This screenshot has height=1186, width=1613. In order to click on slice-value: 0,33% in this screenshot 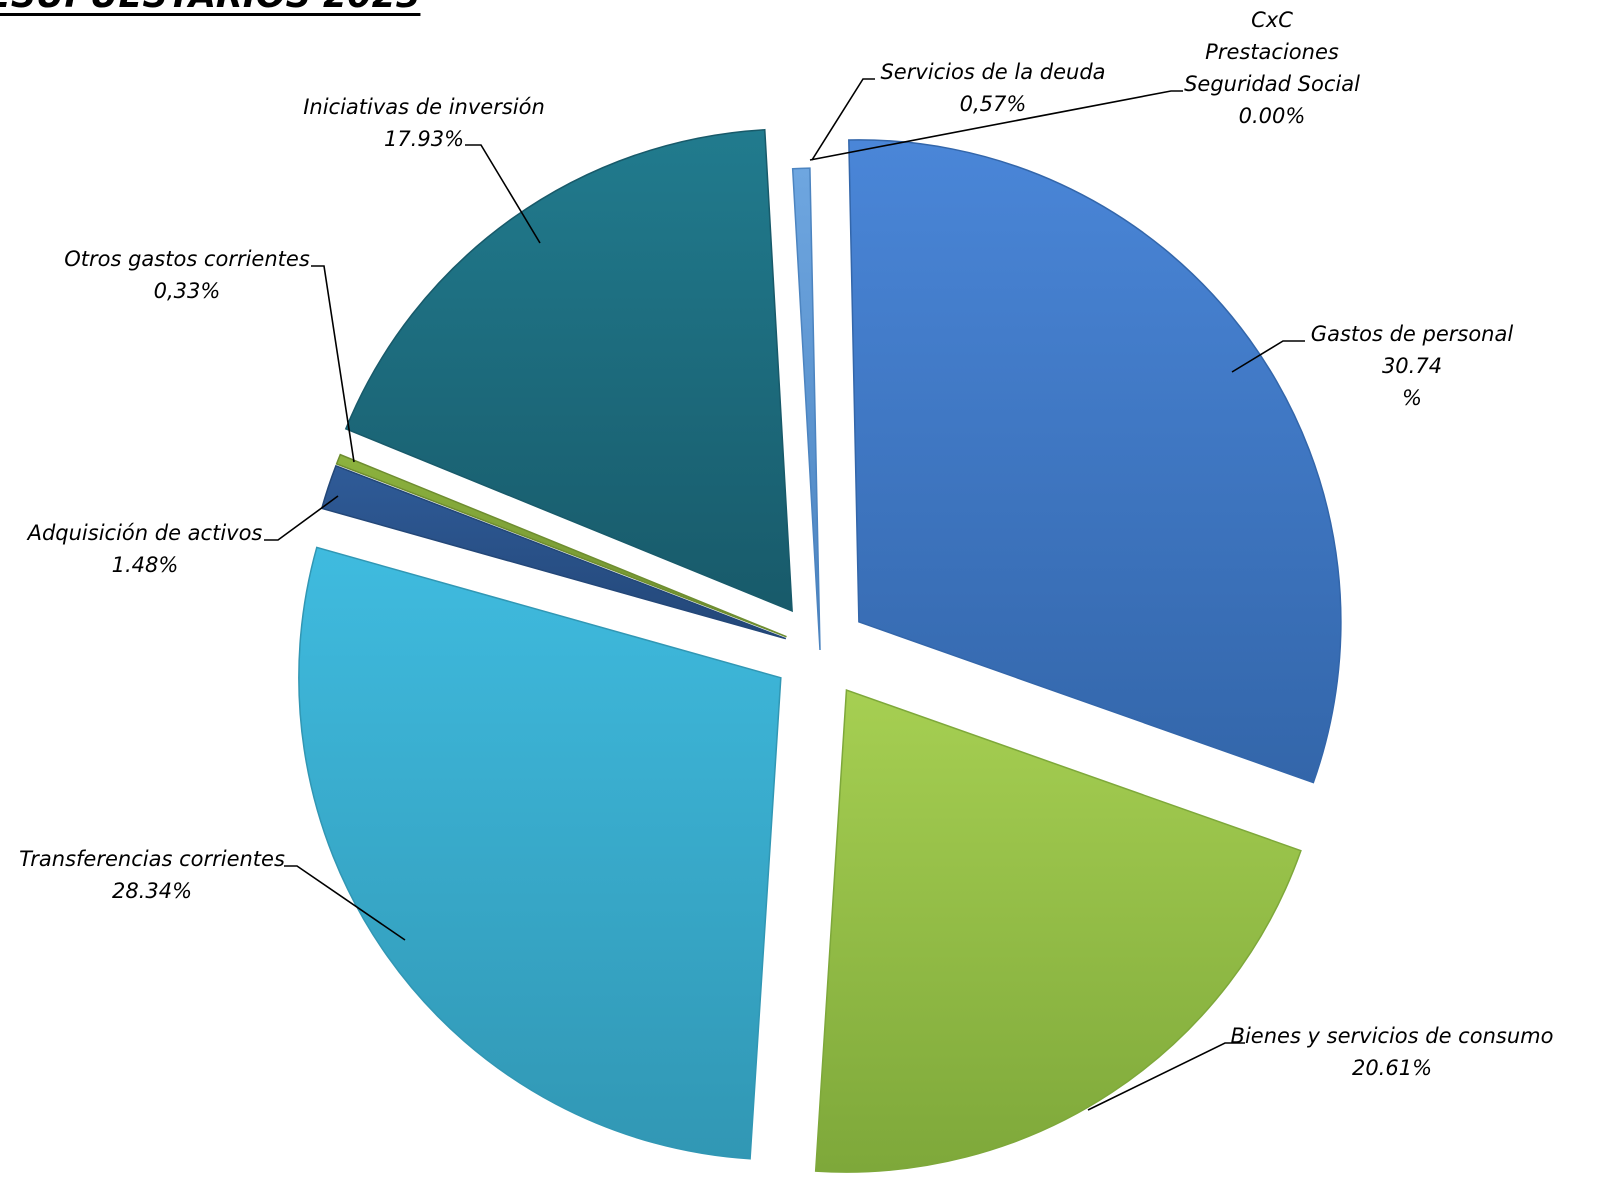, I will do `click(187, 291)`.